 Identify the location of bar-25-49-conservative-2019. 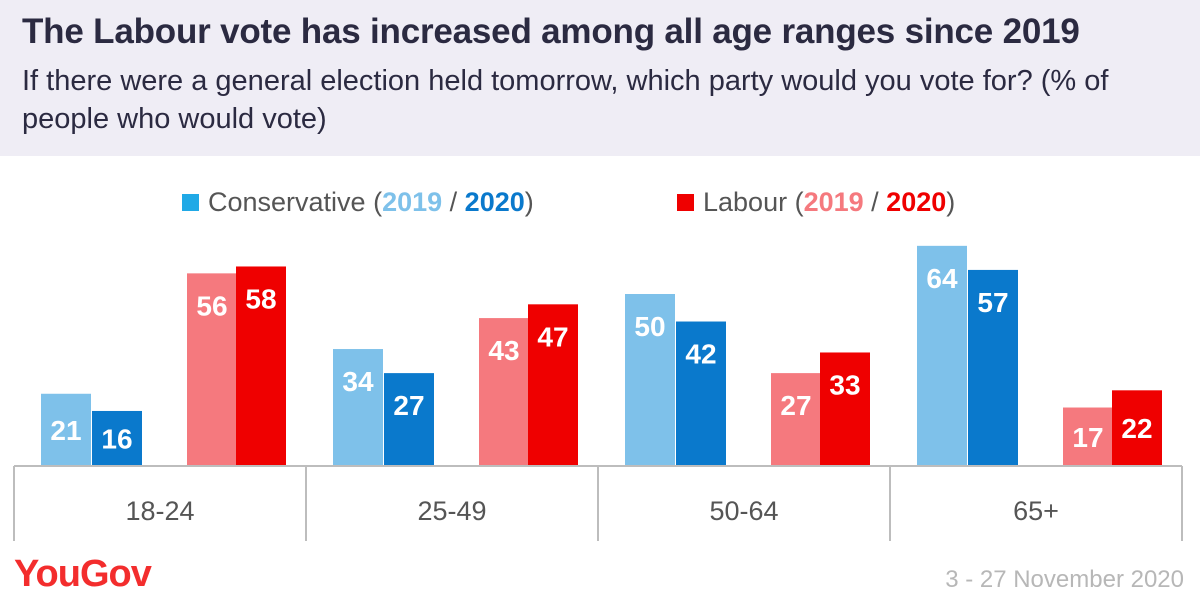
(358, 407).